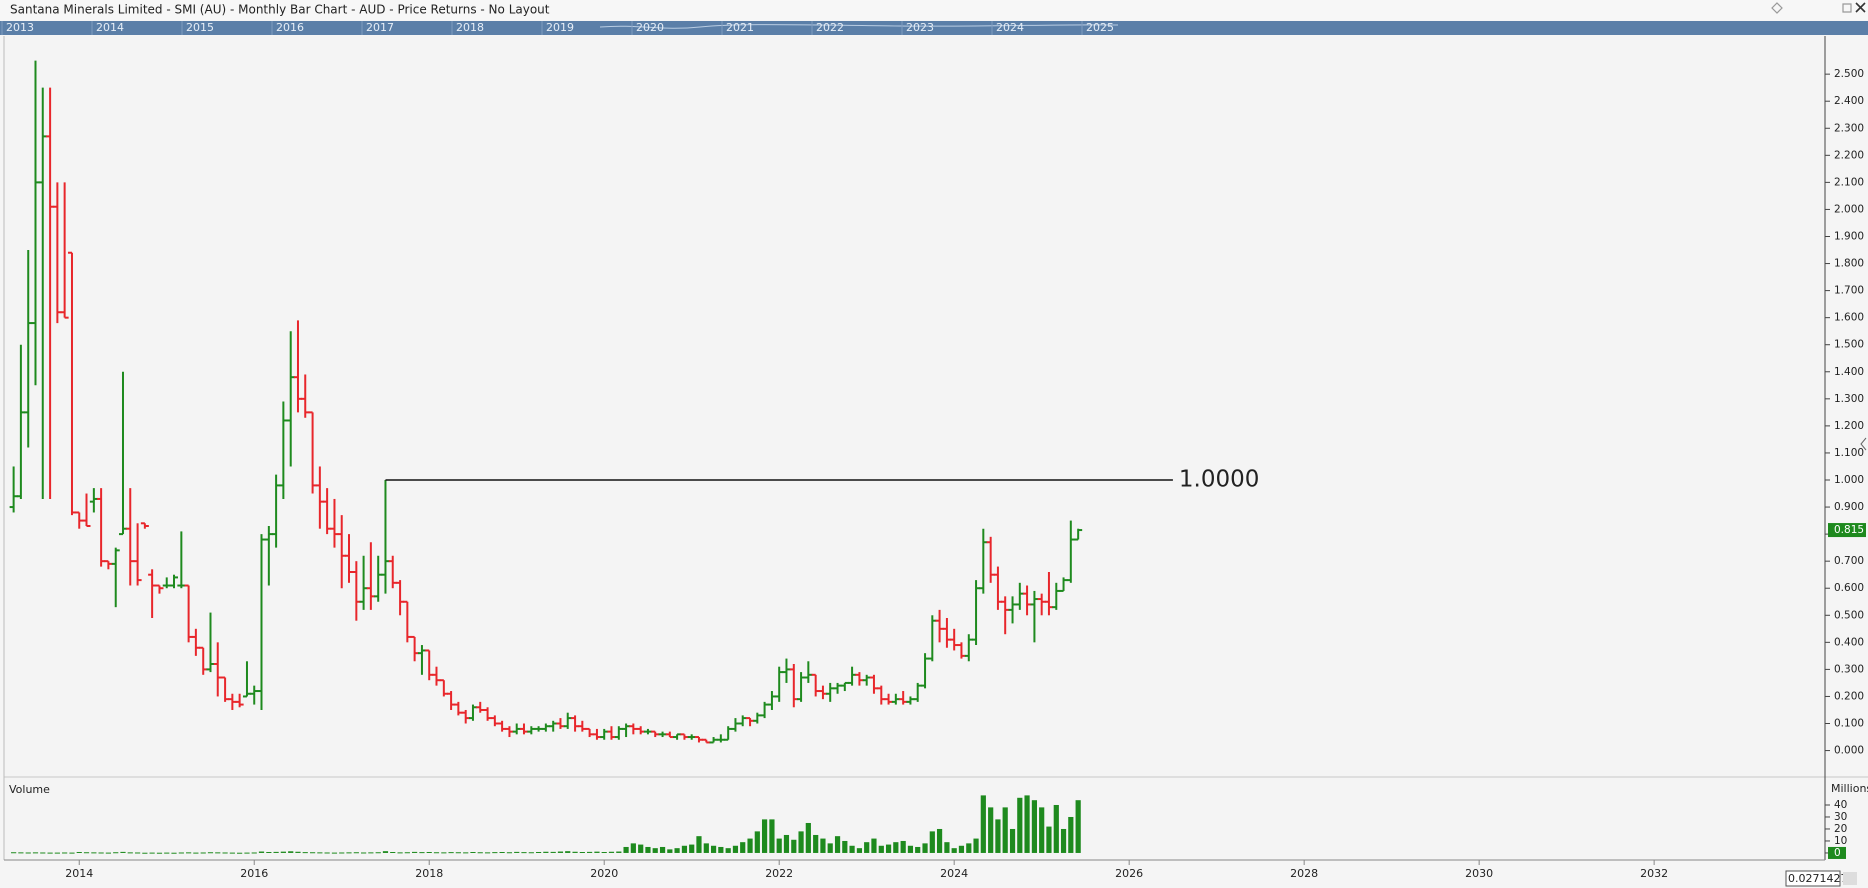 The width and height of the screenshot is (1868, 888). What do you see at coordinates (779, 873) in the screenshot?
I see `x-tick-label: 2022` at bounding box center [779, 873].